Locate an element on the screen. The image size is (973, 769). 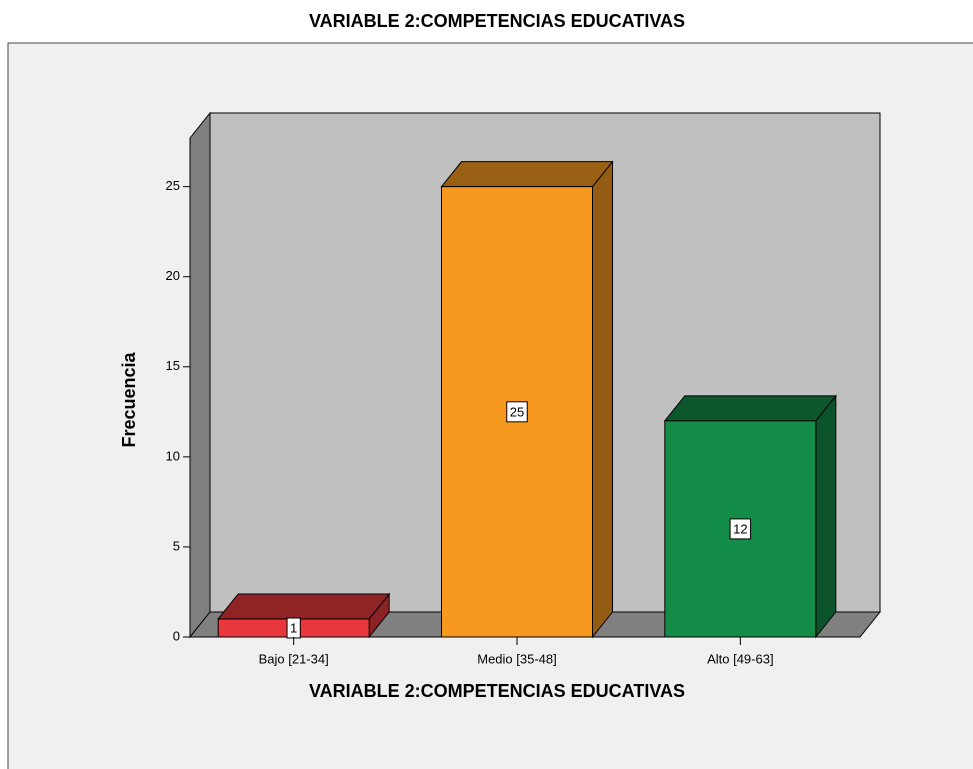
x-tick-label: Alto [49-63] is located at coordinates (740, 658).